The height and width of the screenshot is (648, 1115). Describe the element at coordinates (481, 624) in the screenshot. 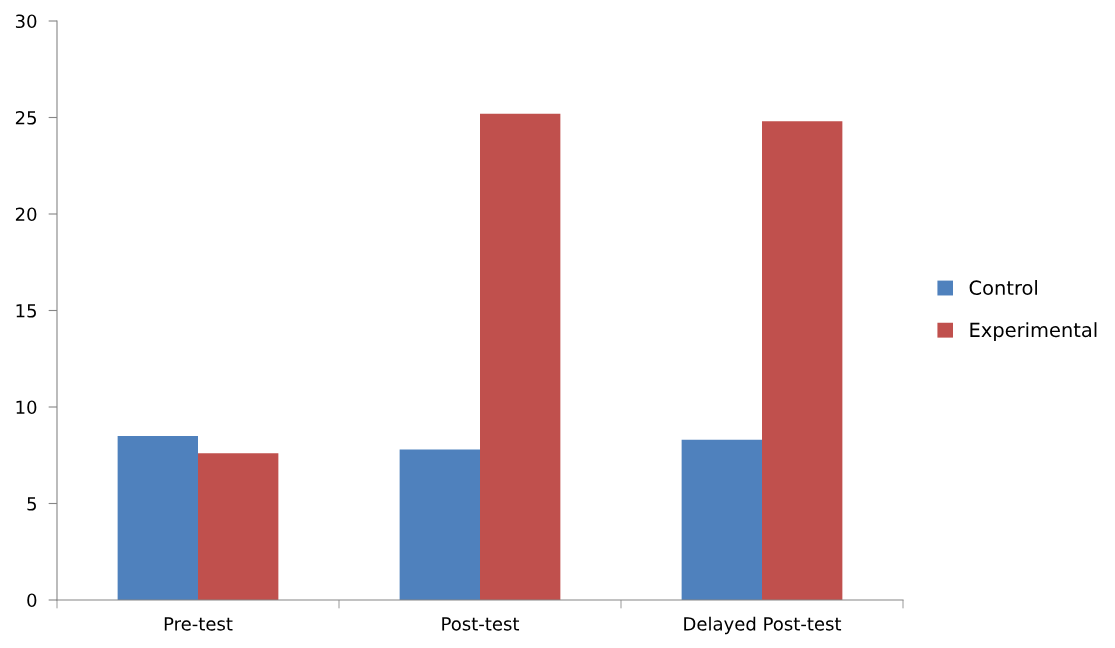

I see `x-tick-label: Post-test` at that location.